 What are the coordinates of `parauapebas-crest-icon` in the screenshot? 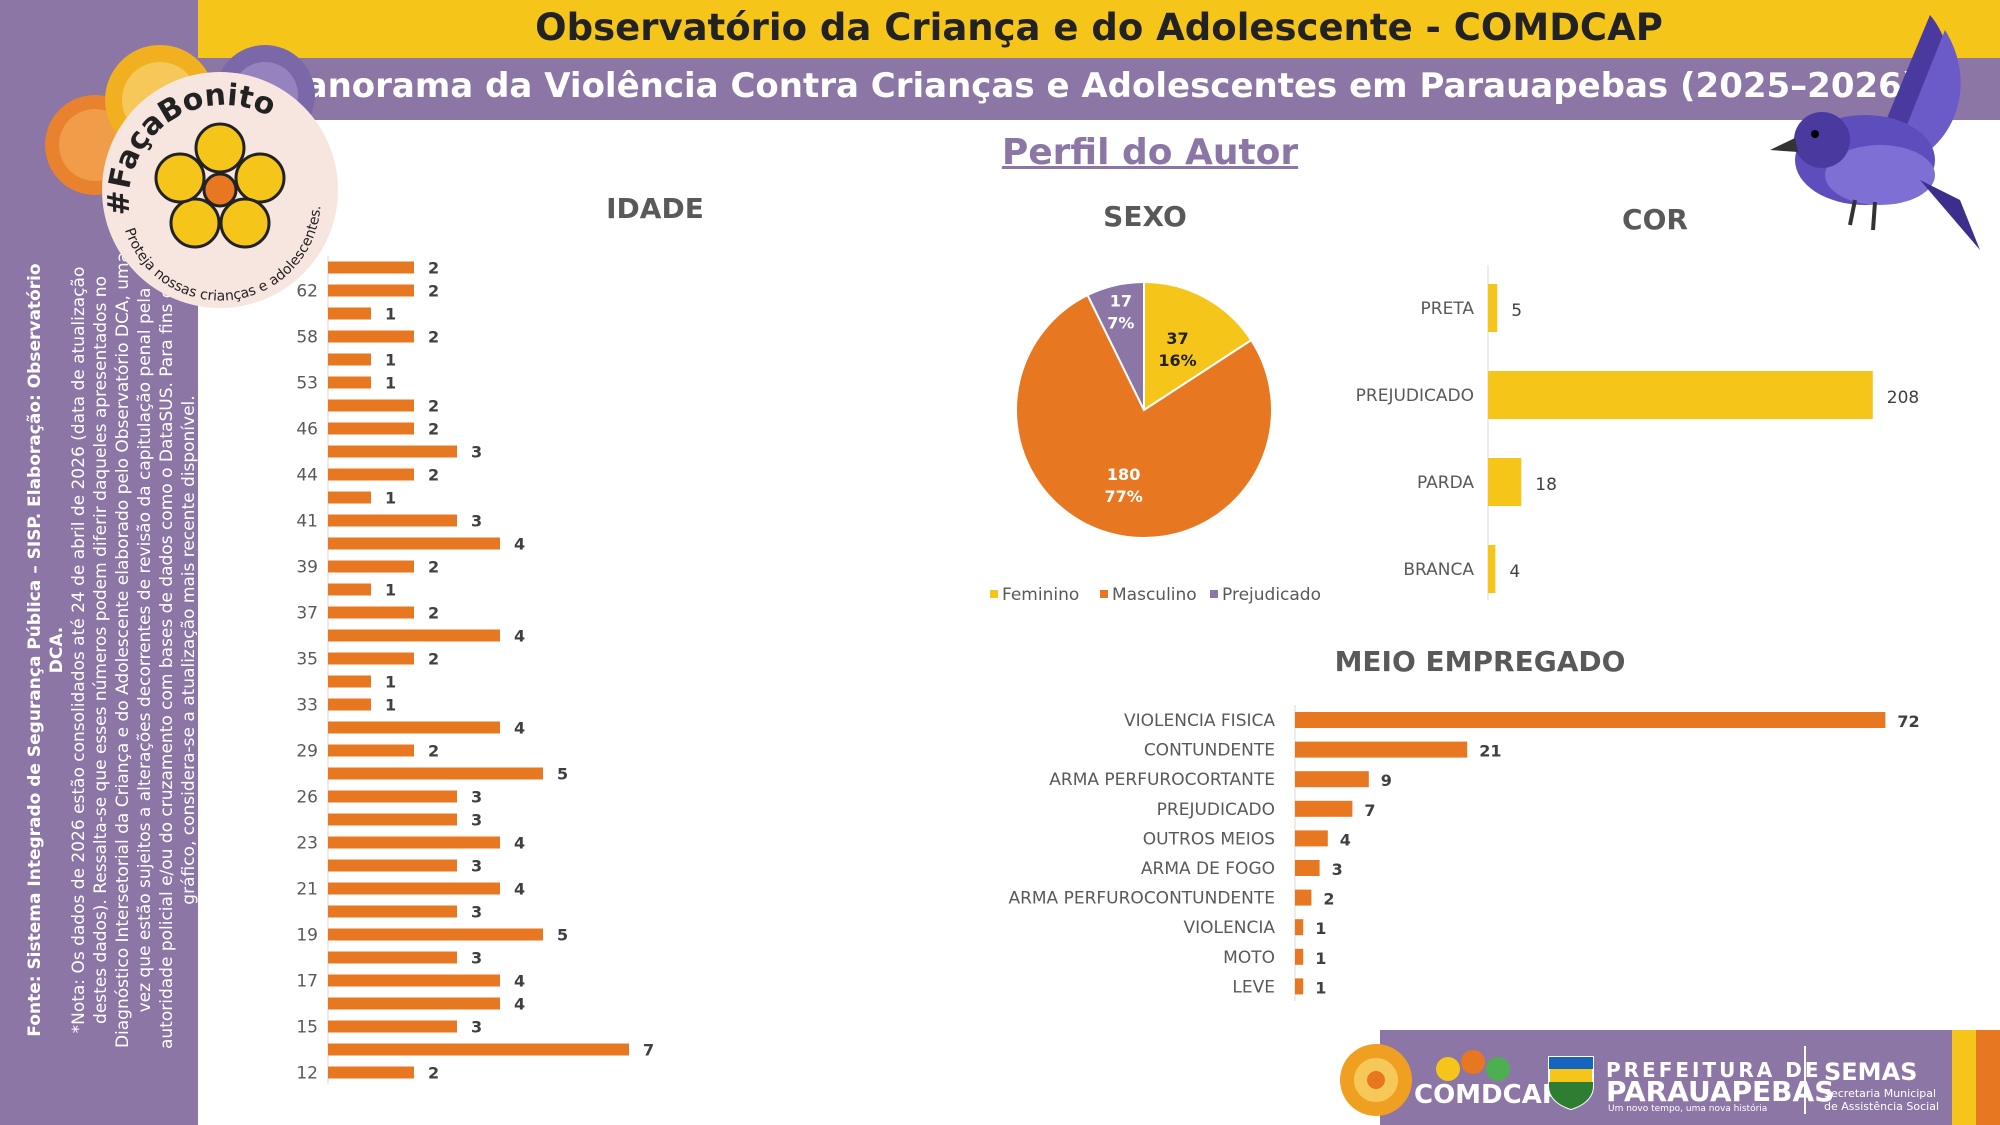 It's located at (1571, 1083).